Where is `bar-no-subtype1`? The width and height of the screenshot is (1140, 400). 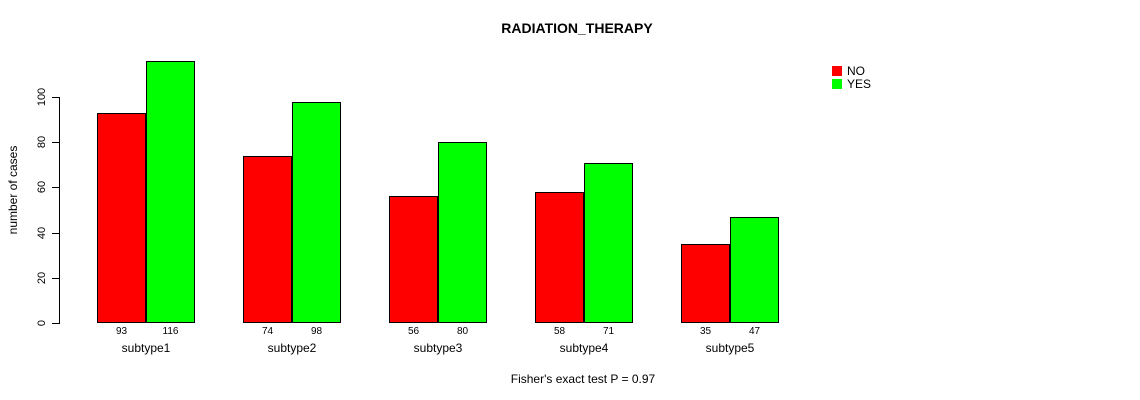
bar-no-subtype1 is located at coordinates (121, 218).